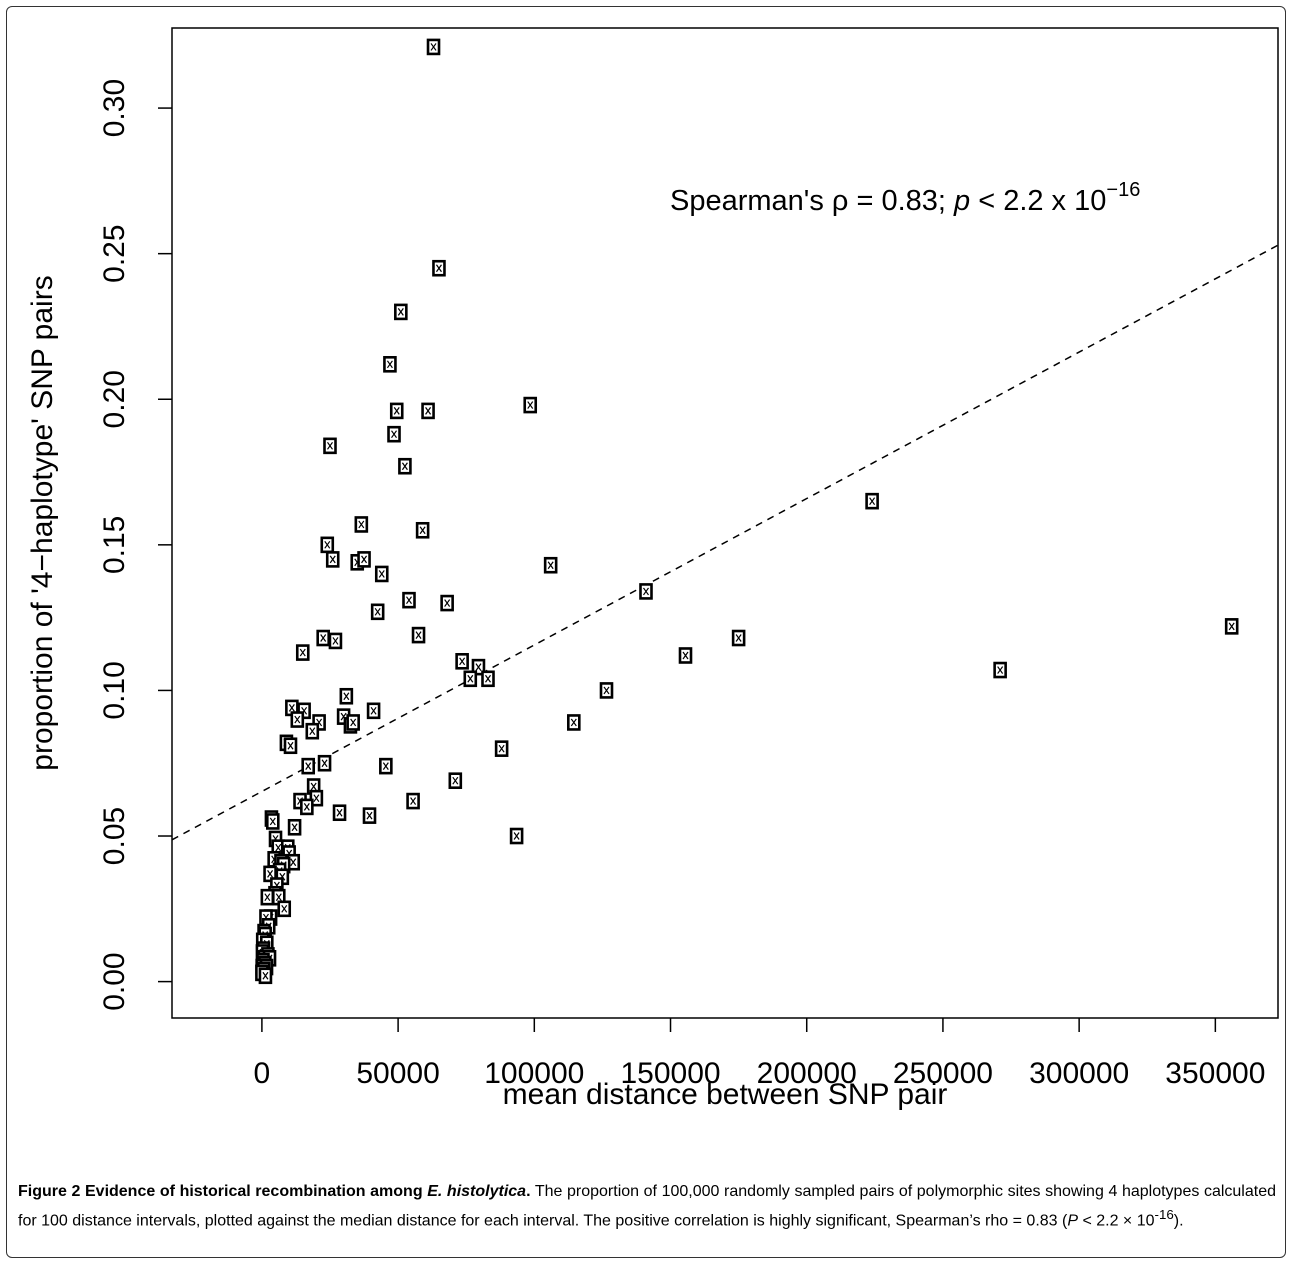  Describe the element at coordinates (670, 1073) in the screenshot. I see `x-tick-label: 150000` at that location.